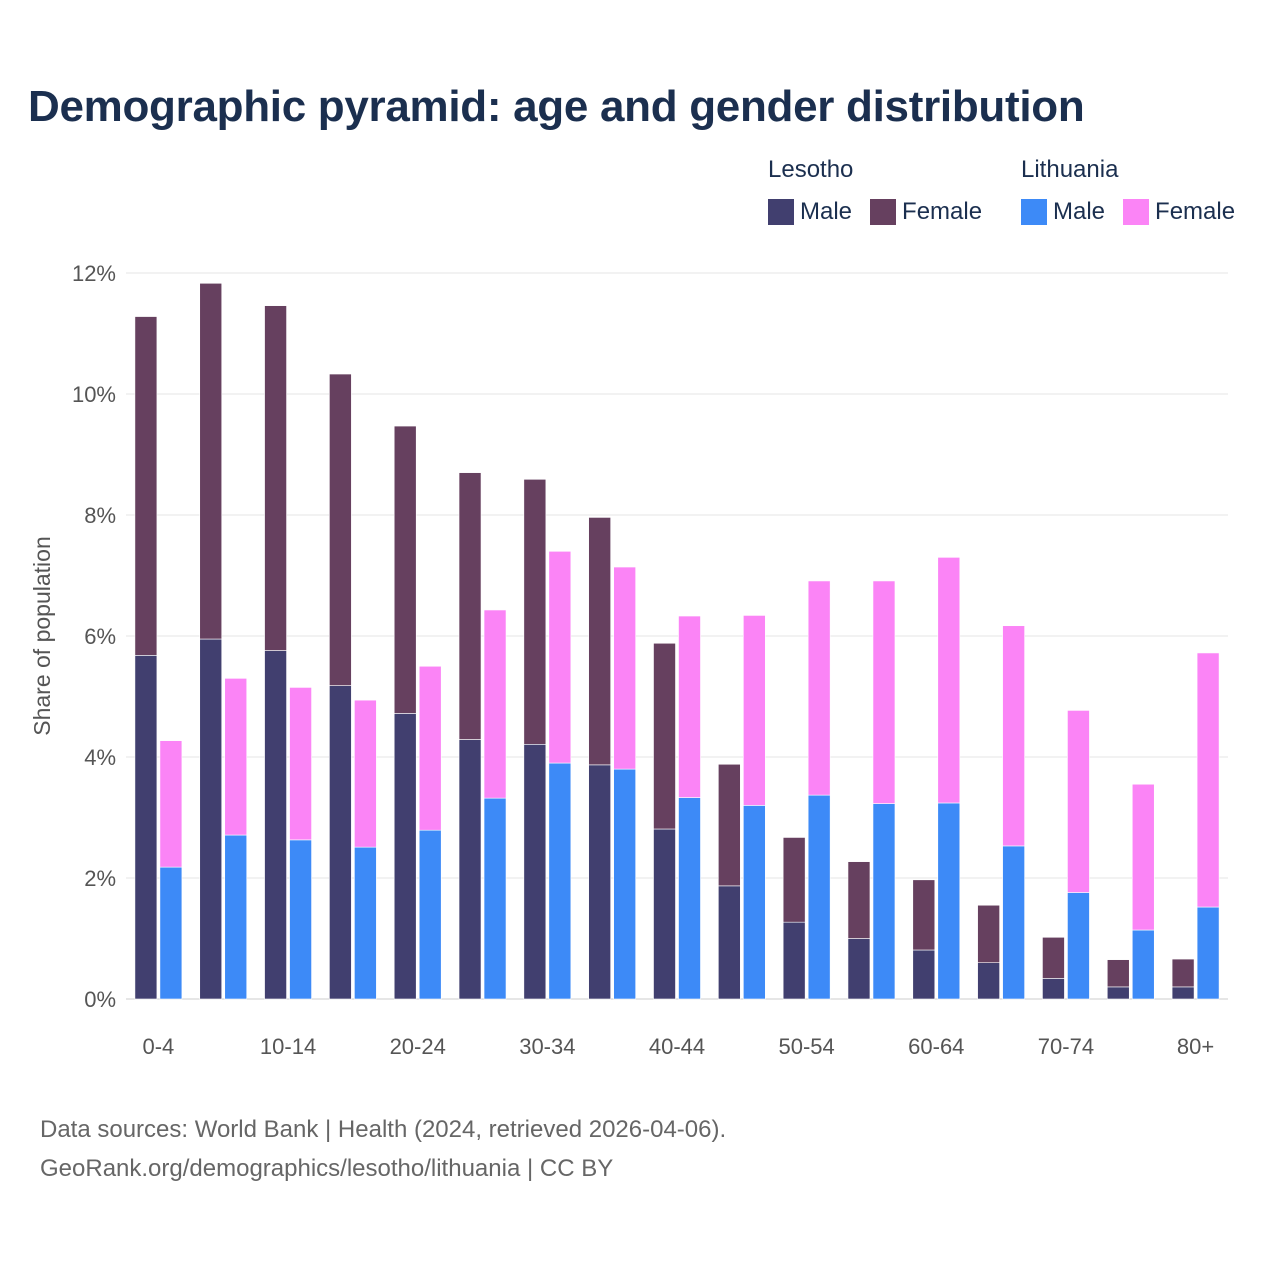 The image size is (1280, 1280). Describe the element at coordinates (677, 1046) in the screenshot. I see `x-tick-label: 40-44` at that location.